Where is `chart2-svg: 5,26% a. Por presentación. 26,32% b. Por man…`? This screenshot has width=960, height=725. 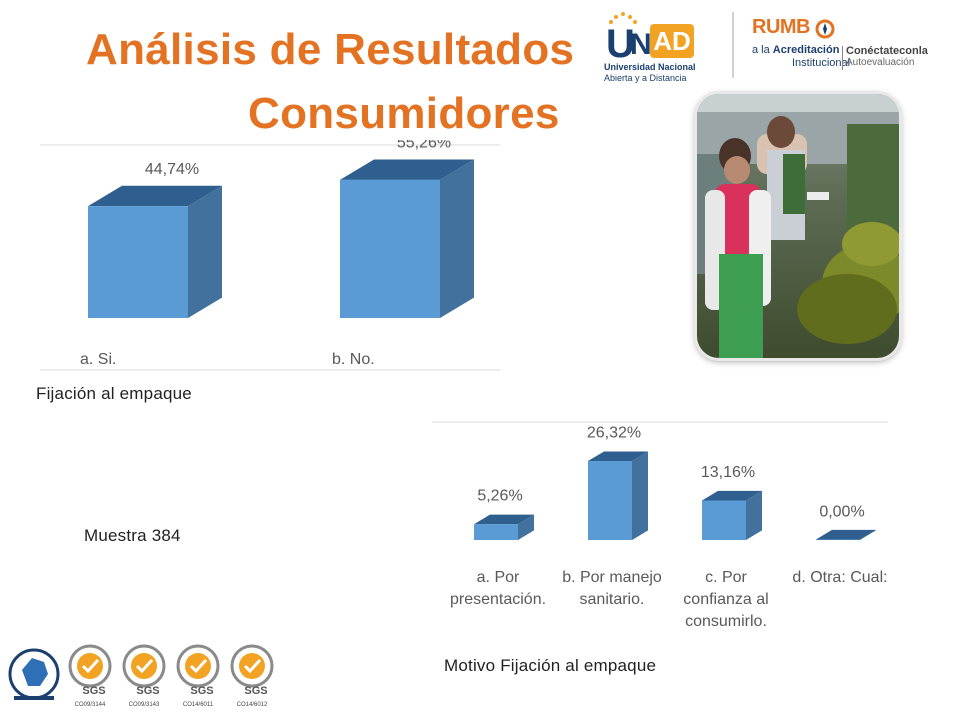 chart2-svg: 5,26% a. Por presentación. 26,32% b. Por man… is located at coordinates (660, 525).